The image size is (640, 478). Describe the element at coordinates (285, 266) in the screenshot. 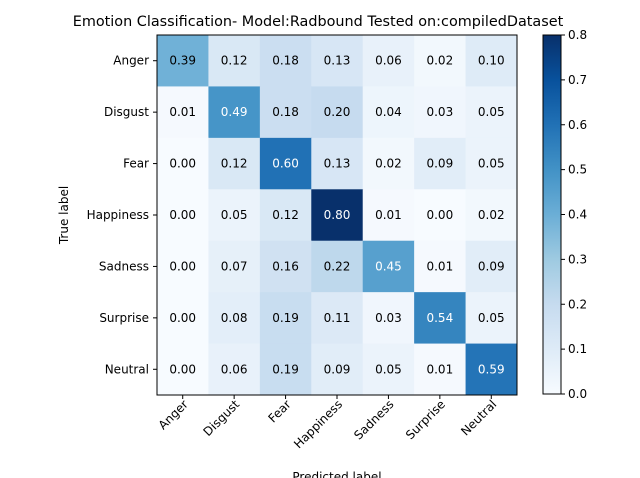

I see `cell-value-label: 0.16` at that location.